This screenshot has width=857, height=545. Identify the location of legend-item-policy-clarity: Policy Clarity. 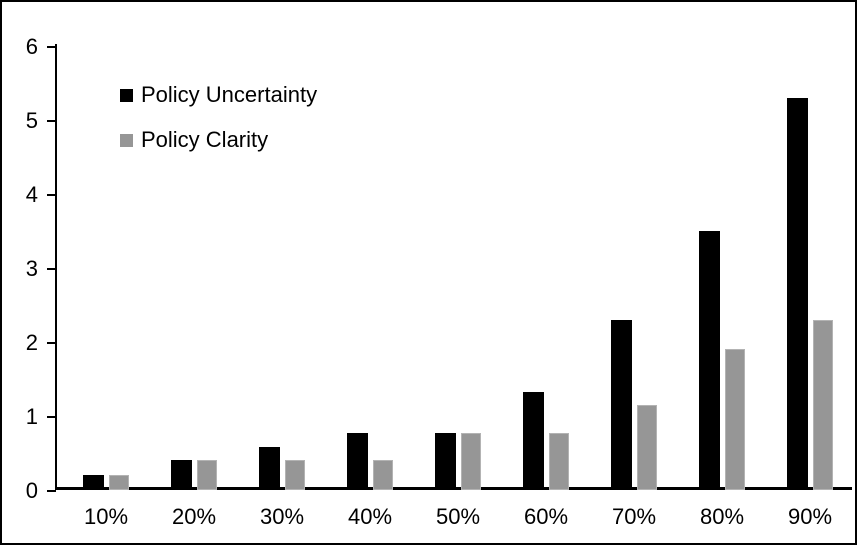
(218, 139).